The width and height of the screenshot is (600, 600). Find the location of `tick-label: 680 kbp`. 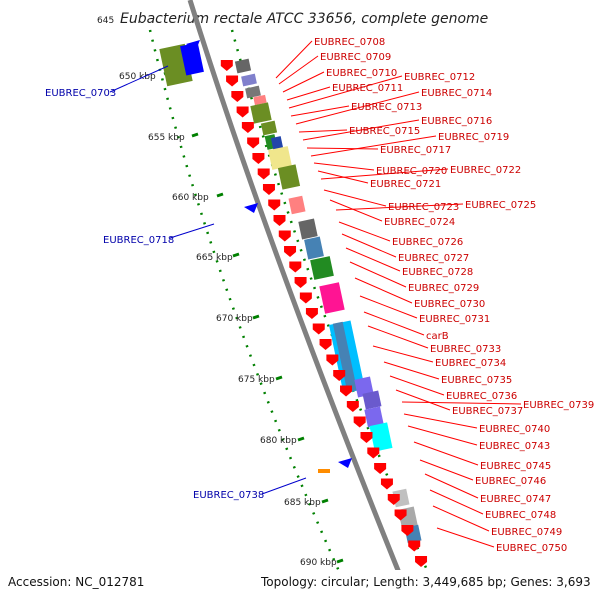

tick-label: 680 kbp is located at coordinates (278, 441).